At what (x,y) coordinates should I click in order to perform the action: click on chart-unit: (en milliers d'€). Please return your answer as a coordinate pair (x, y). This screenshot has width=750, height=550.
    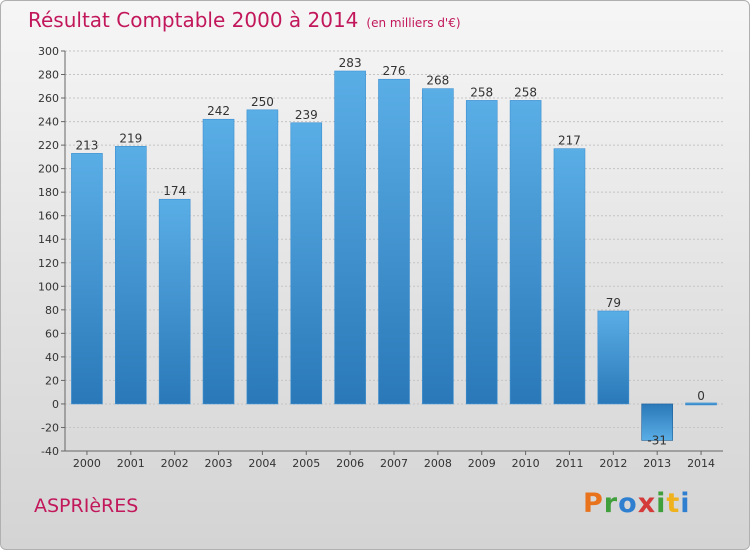
    Looking at the image, I should click on (413, 23).